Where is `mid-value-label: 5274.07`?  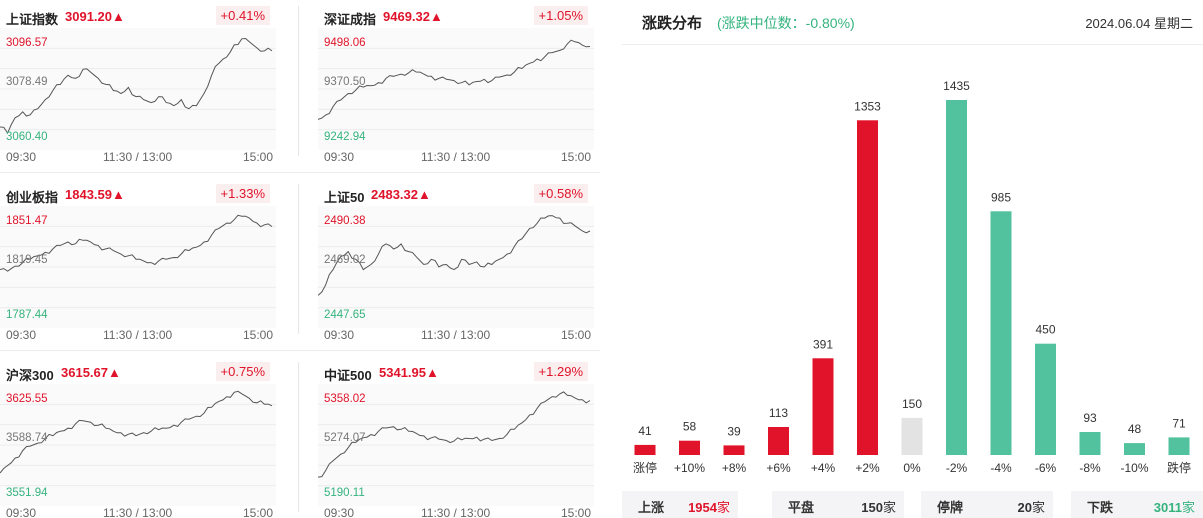 mid-value-label: 5274.07 is located at coordinates (345, 438).